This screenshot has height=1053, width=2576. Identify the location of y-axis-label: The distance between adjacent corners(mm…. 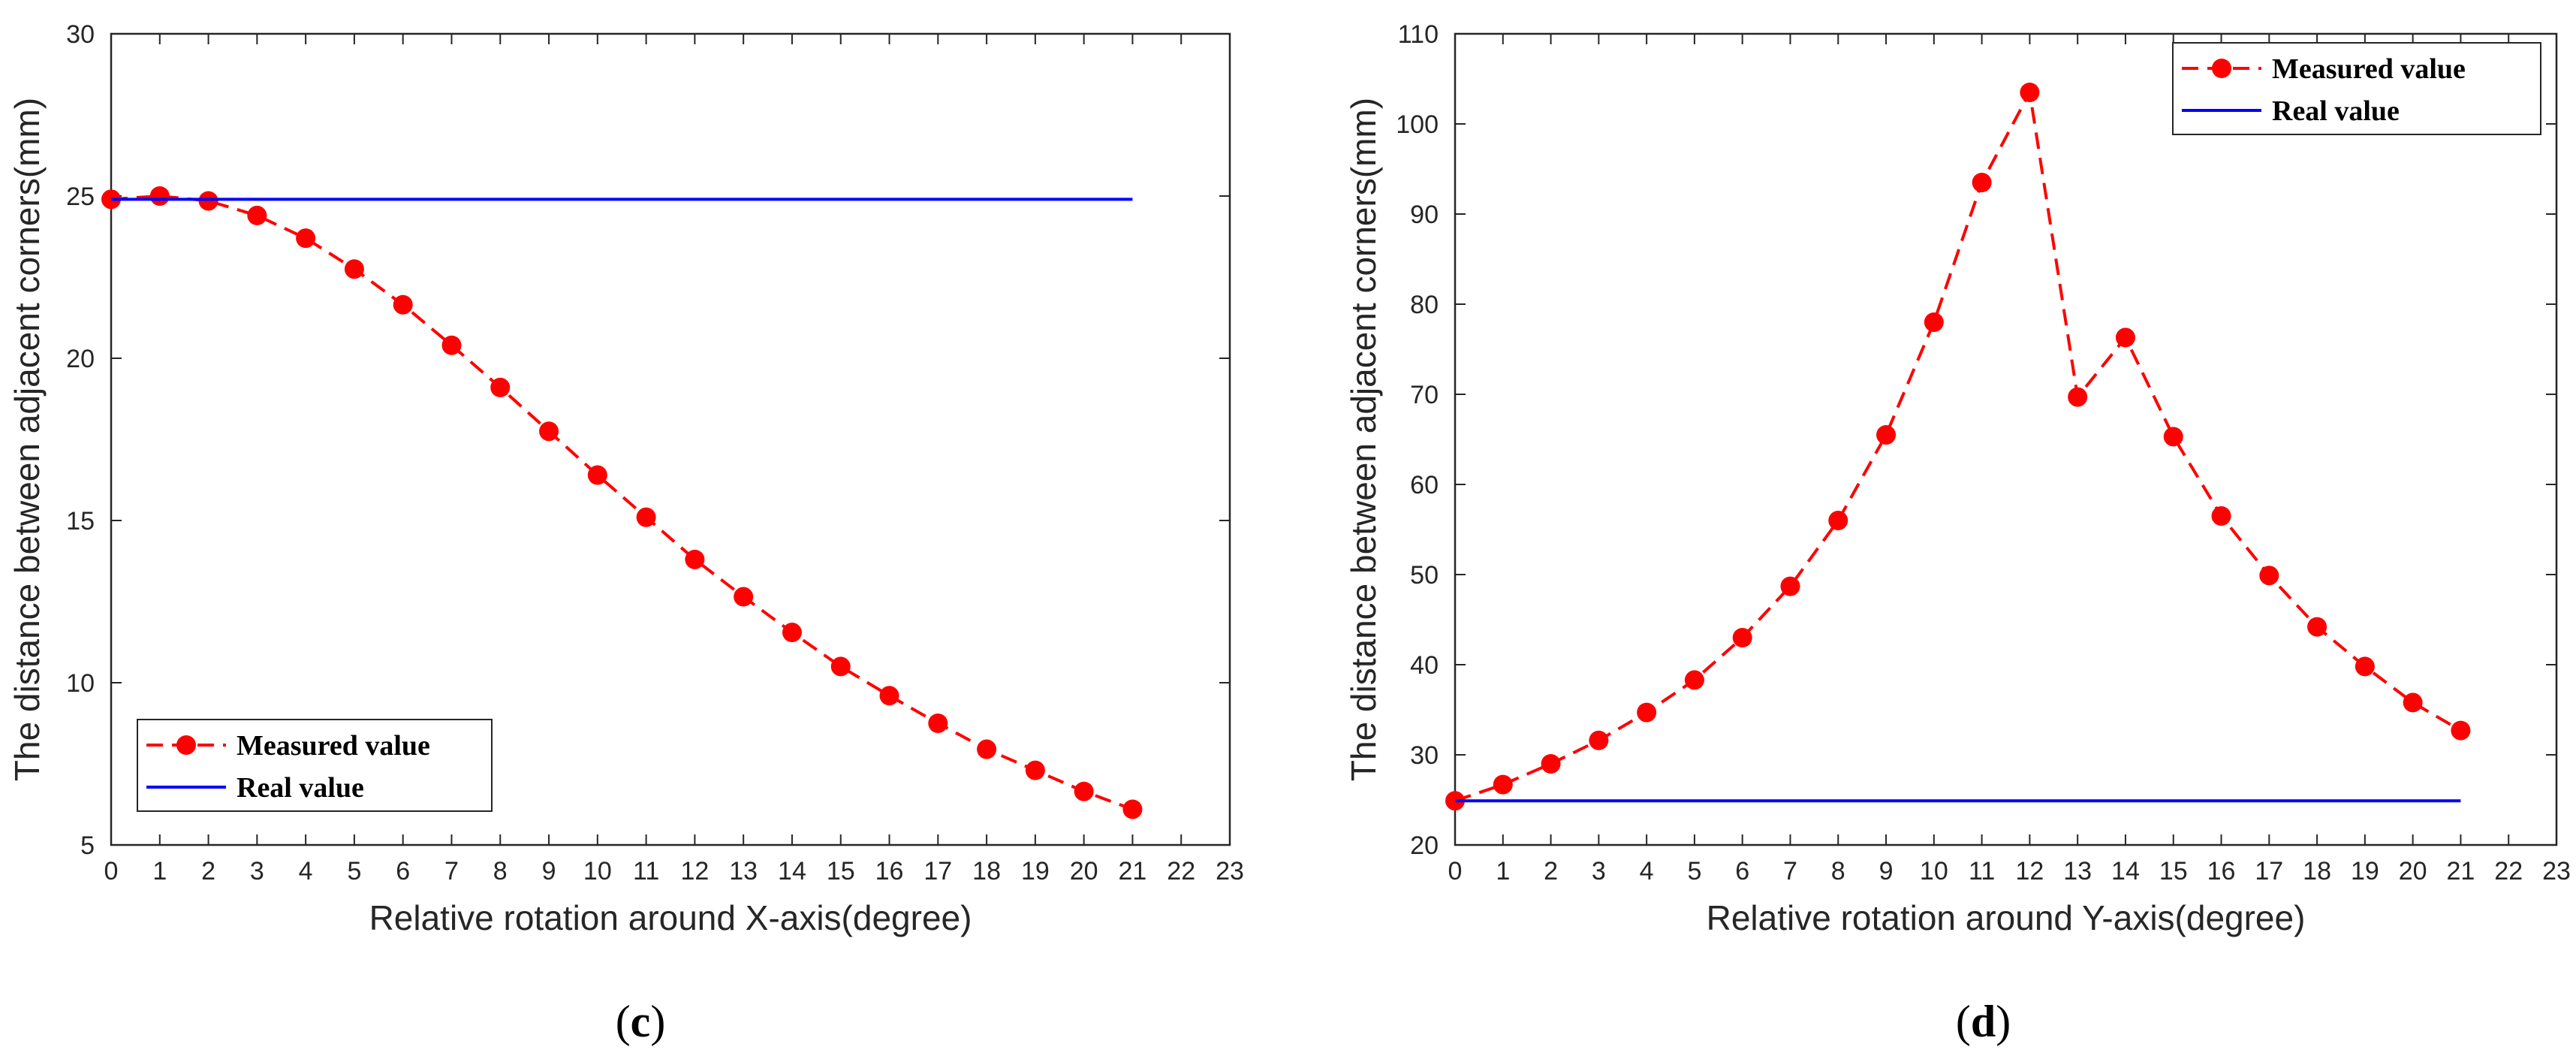
(1363, 440).